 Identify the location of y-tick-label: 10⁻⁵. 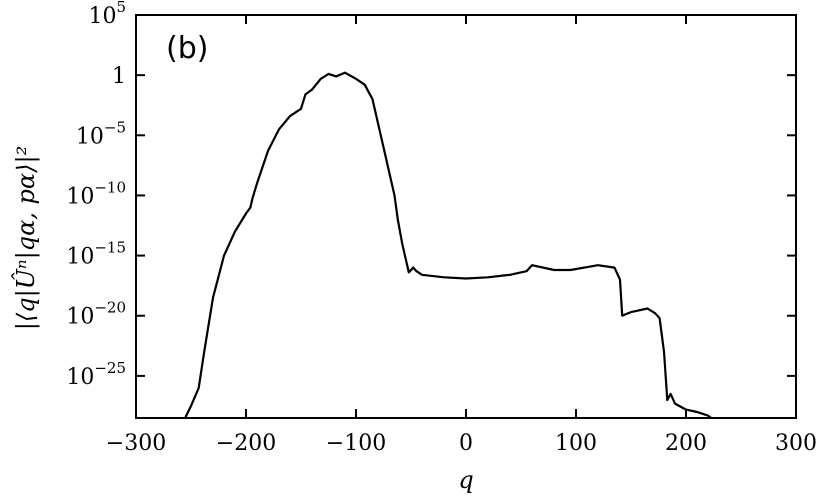
(101, 133).